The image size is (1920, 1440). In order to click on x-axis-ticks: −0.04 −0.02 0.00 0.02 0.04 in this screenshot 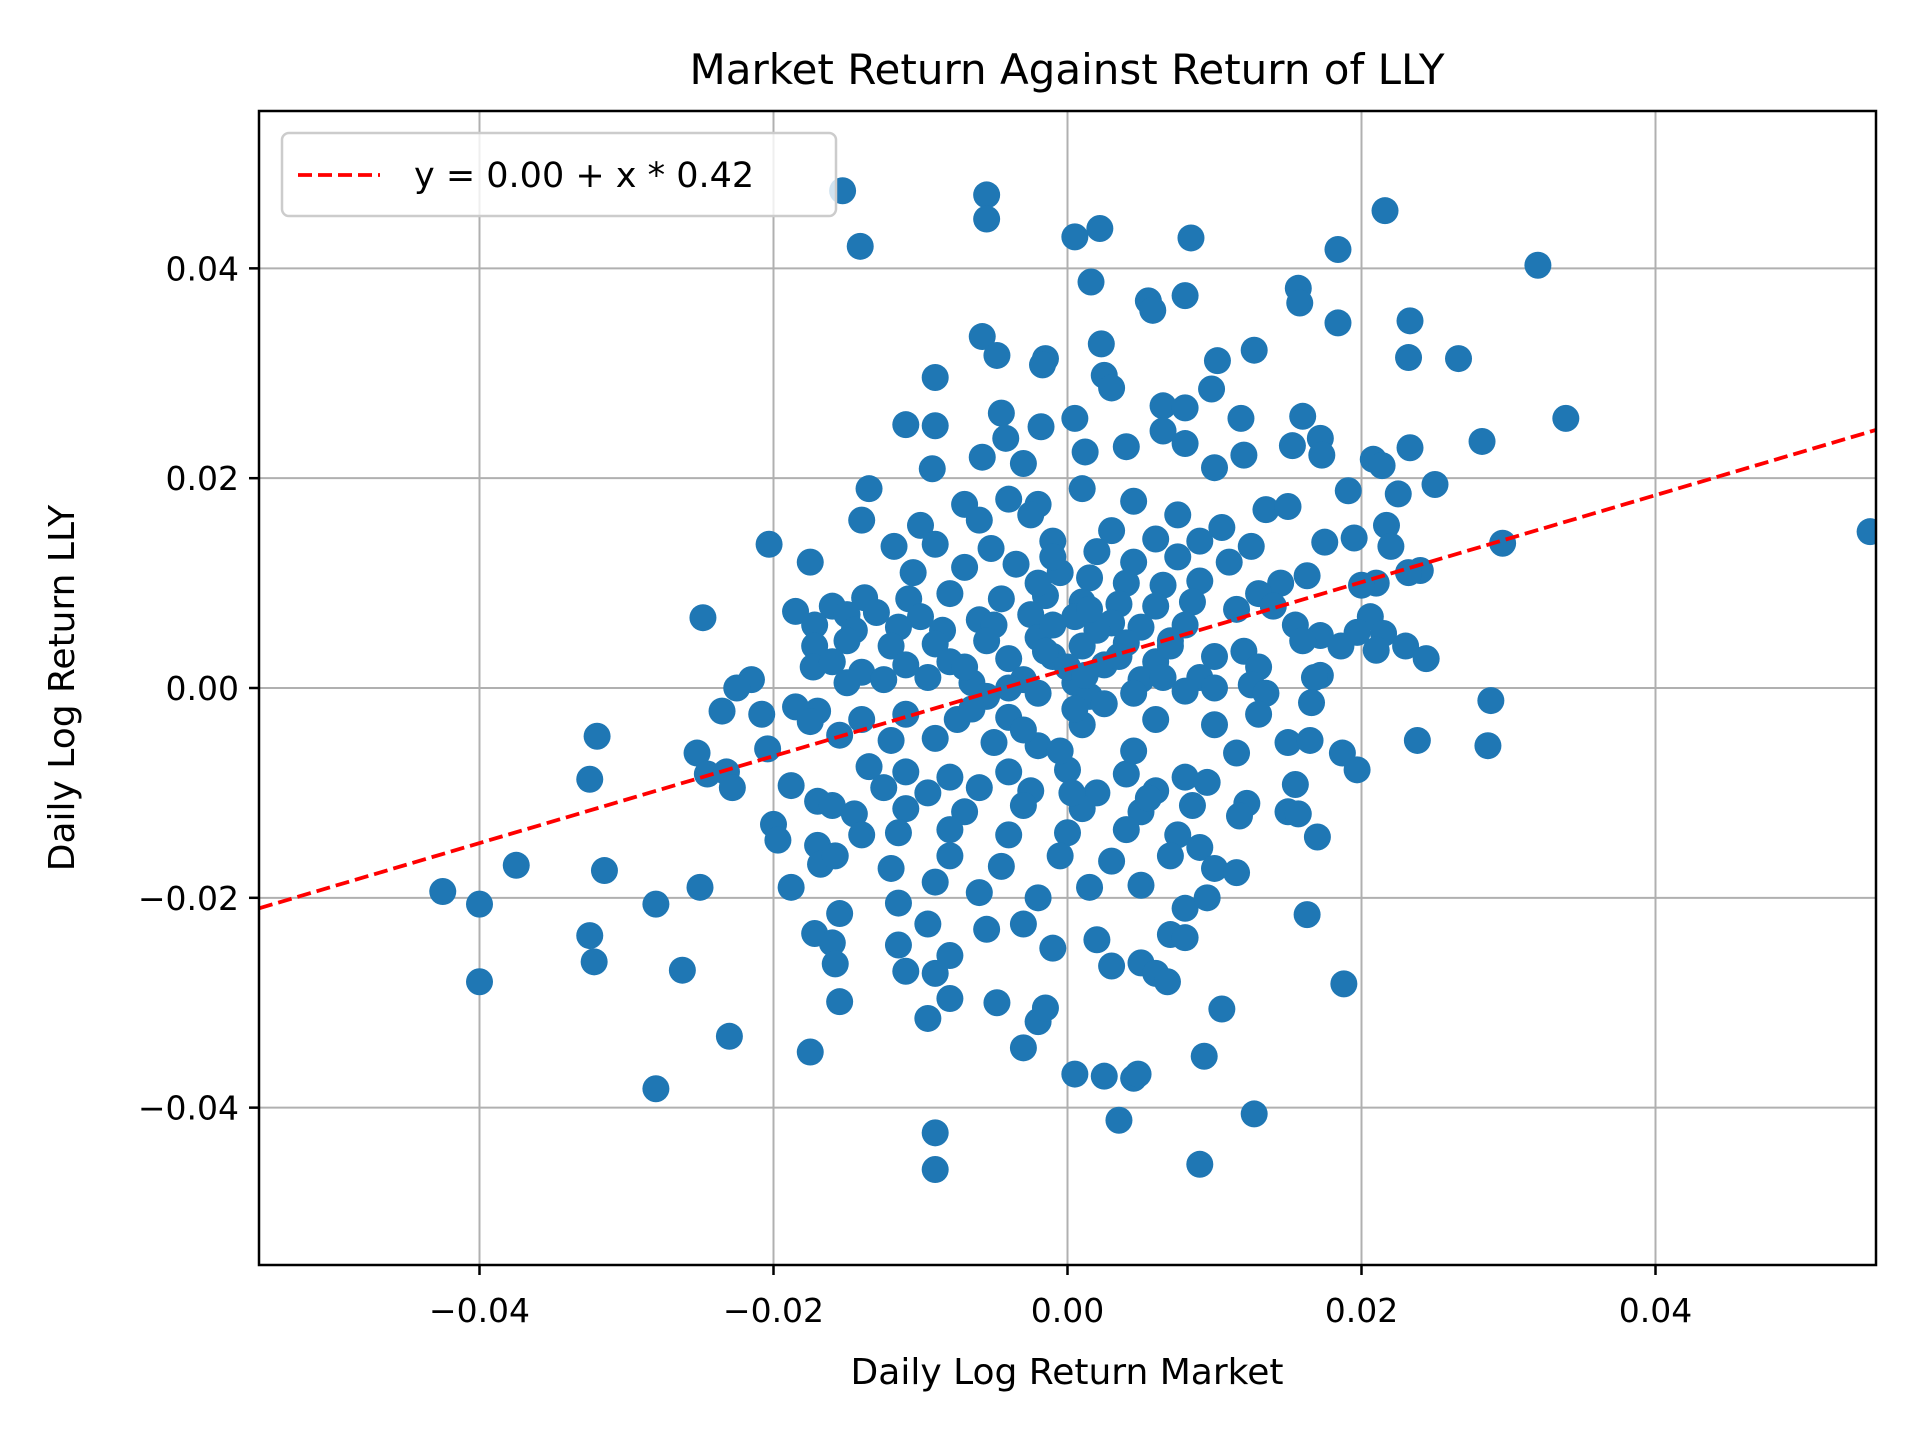, I will do `click(1060, 1297)`.